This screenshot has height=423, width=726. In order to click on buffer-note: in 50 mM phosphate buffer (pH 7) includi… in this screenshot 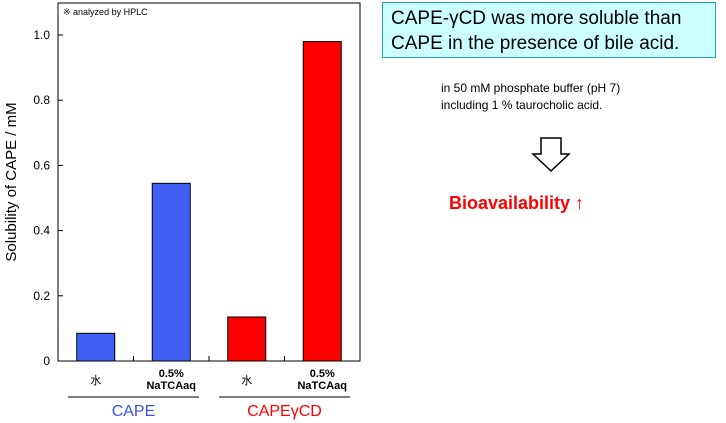, I will do `click(530, 97)`.